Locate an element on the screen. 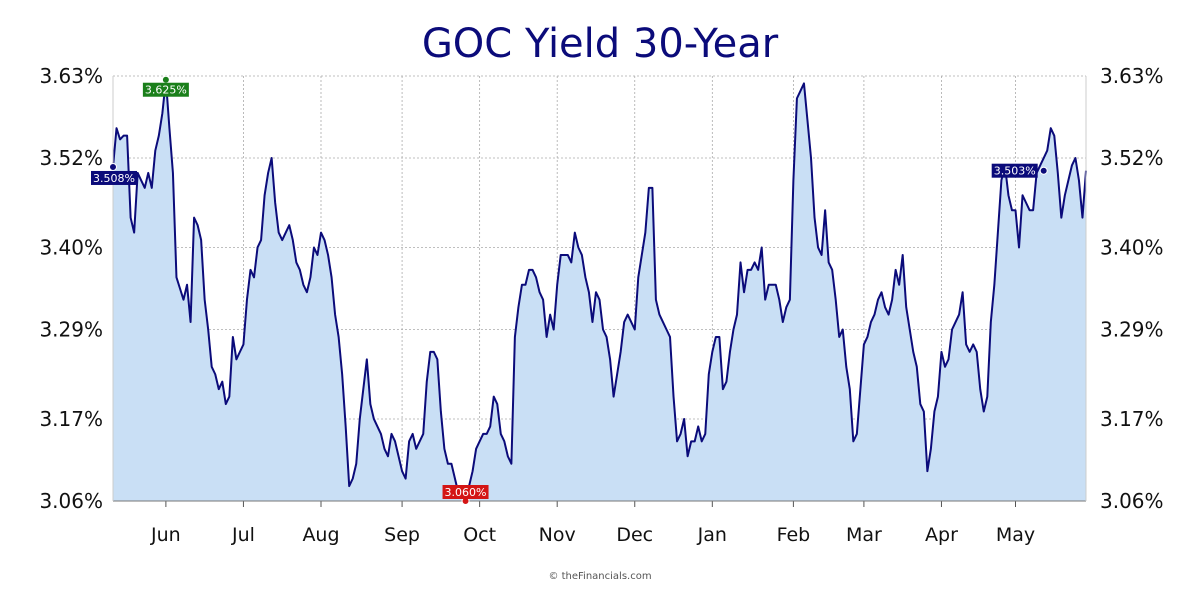 The height and width of the screenshot is (600, 1200). x-tick-label: Mar is located at coordinates (864, 535).